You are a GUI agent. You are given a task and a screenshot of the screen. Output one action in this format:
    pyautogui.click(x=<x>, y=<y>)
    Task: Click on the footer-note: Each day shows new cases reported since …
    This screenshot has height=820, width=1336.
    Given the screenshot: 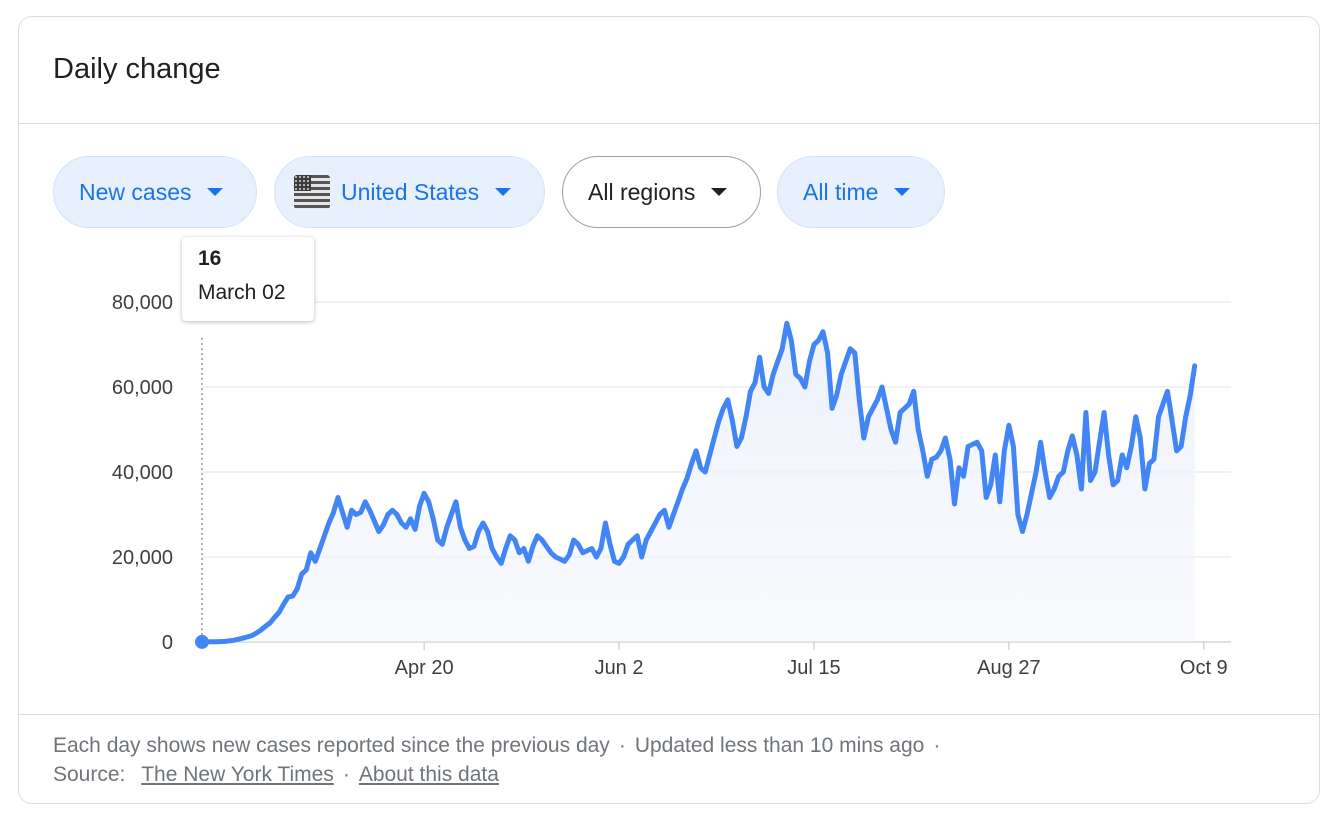 What is the action you would take?
    pyautogui.click(x=331, y=745)
    